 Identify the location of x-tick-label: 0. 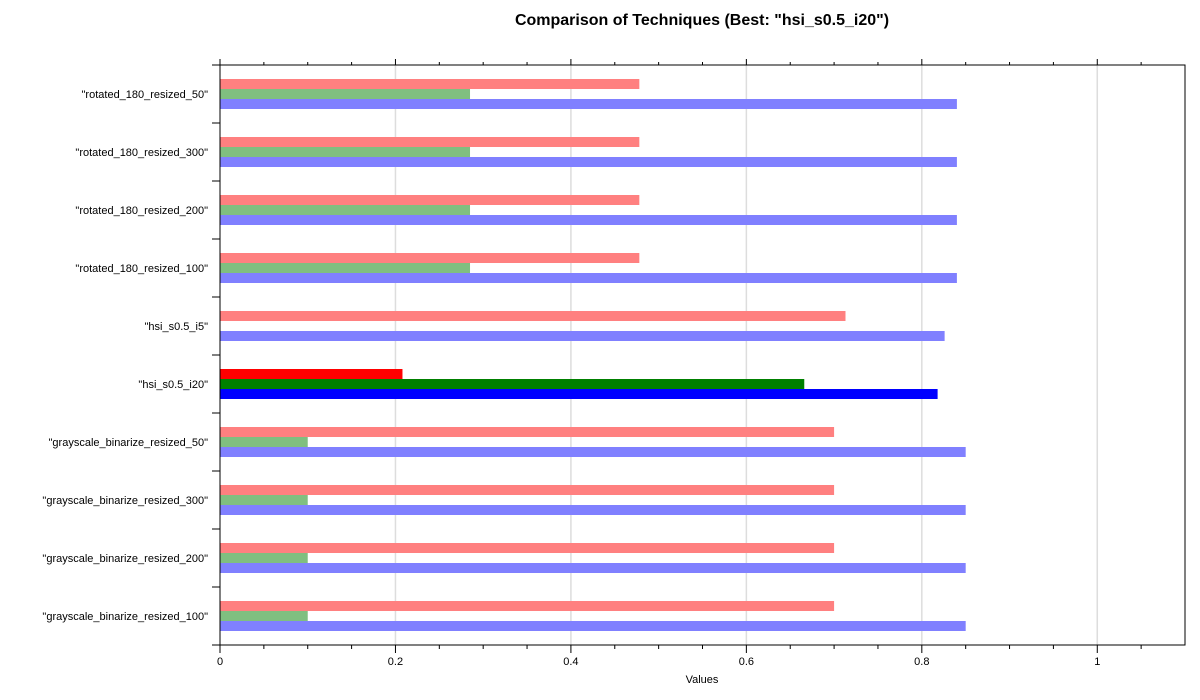
(220, 662).